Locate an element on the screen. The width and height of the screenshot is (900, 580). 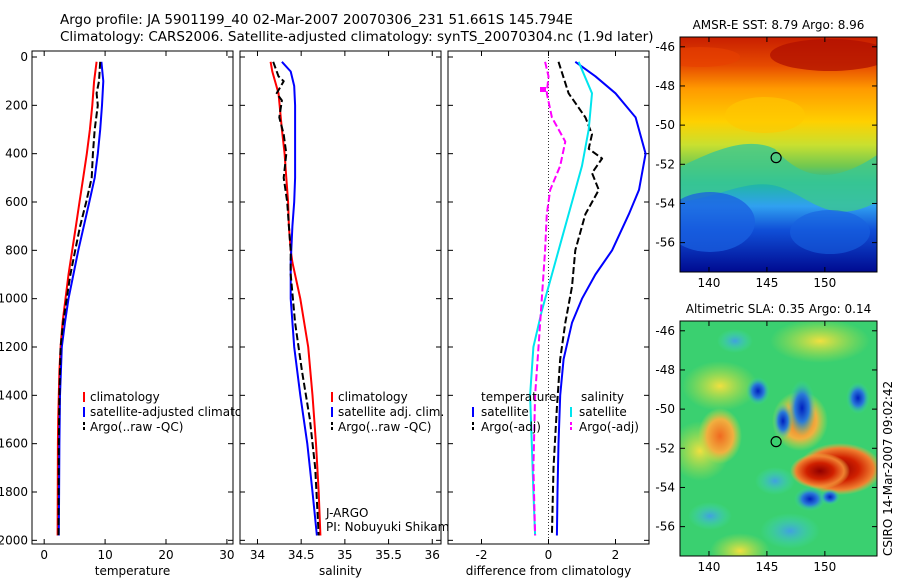
annotation-text: PI: Nobuyuki Shikama is located at coordinates (391, 527).